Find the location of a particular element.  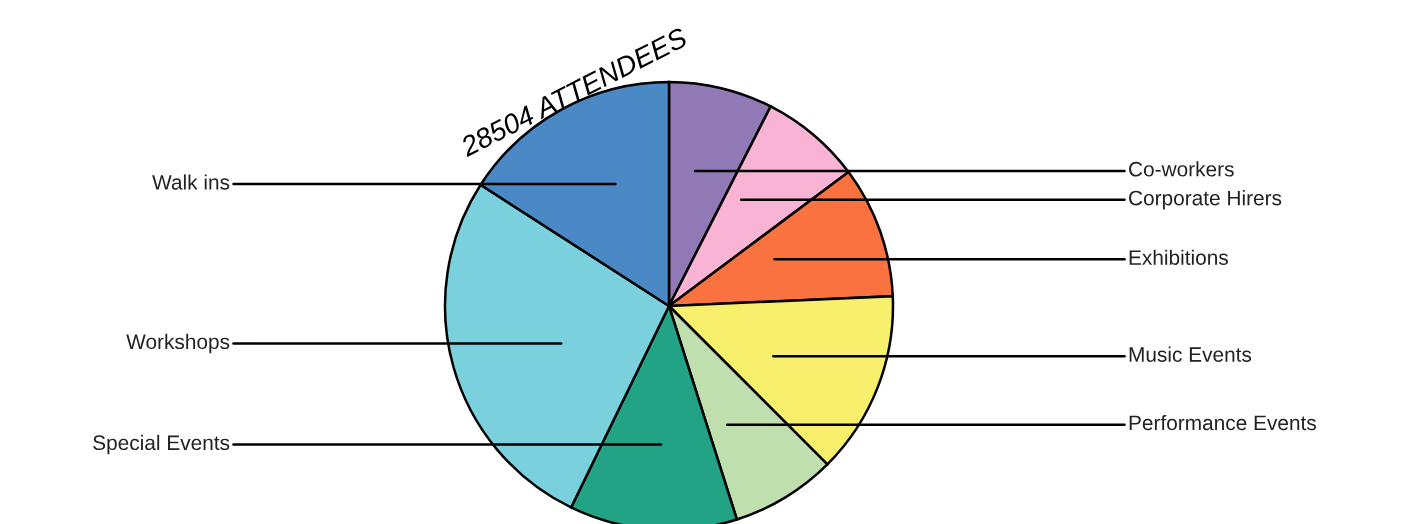

slice-label: Music Events is located at coordinates (1190, 354).